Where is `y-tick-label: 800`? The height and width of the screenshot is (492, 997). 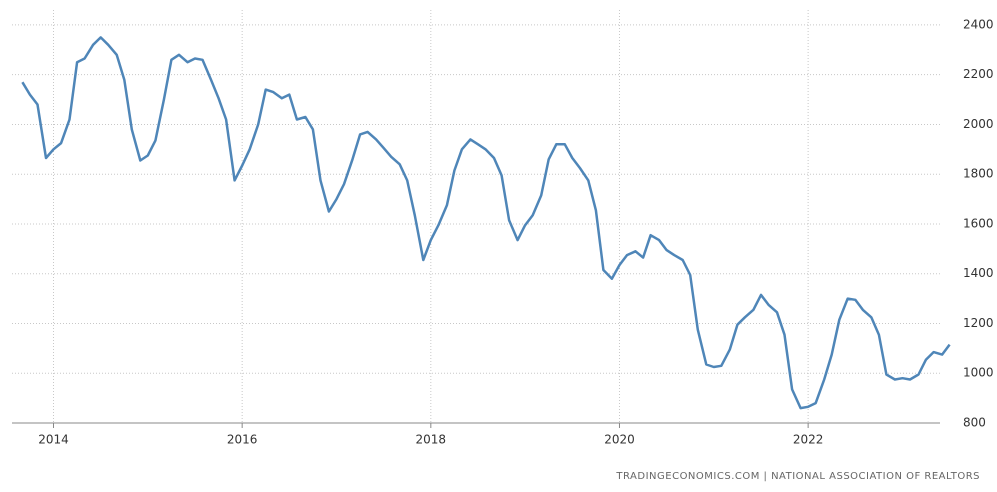 y-tick-label: 800 is located at coordinates (974, 423).